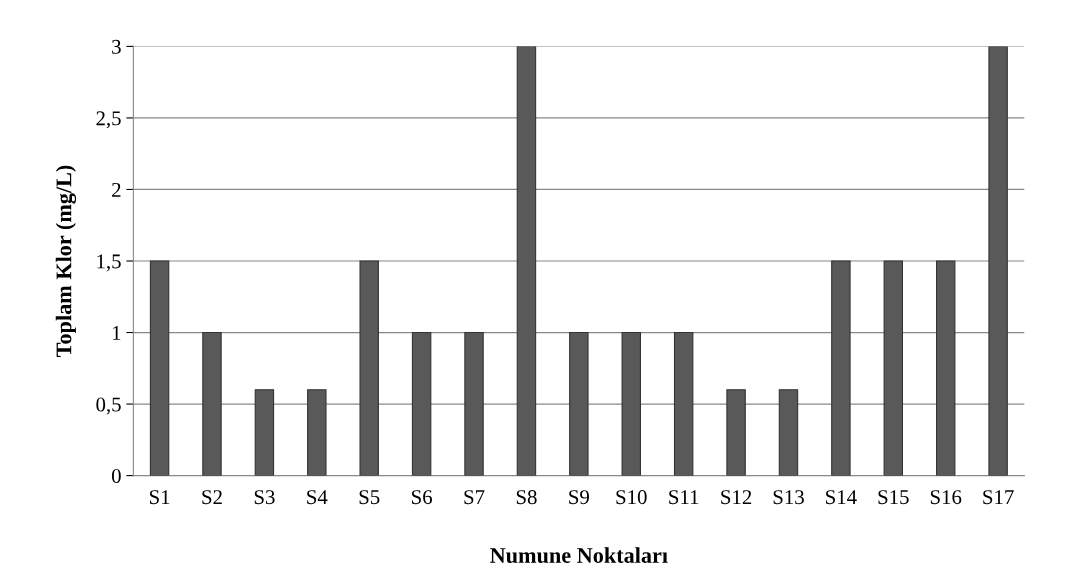 Image resolution: width=1067 pixels, height=580 pixels. What do you see at coordinates (317, 497) in the screenshot?
I see `x-tick-label: S4` at bounding box center [317, 497].